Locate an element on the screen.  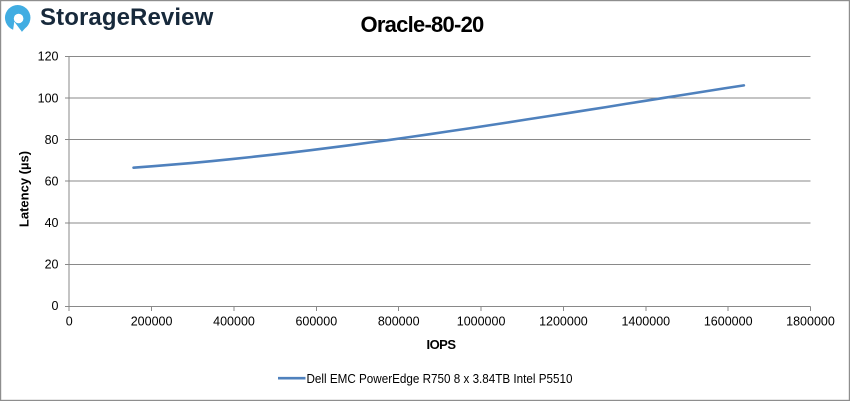
svg-text: StorageReview is located at coordinates (127, 17).